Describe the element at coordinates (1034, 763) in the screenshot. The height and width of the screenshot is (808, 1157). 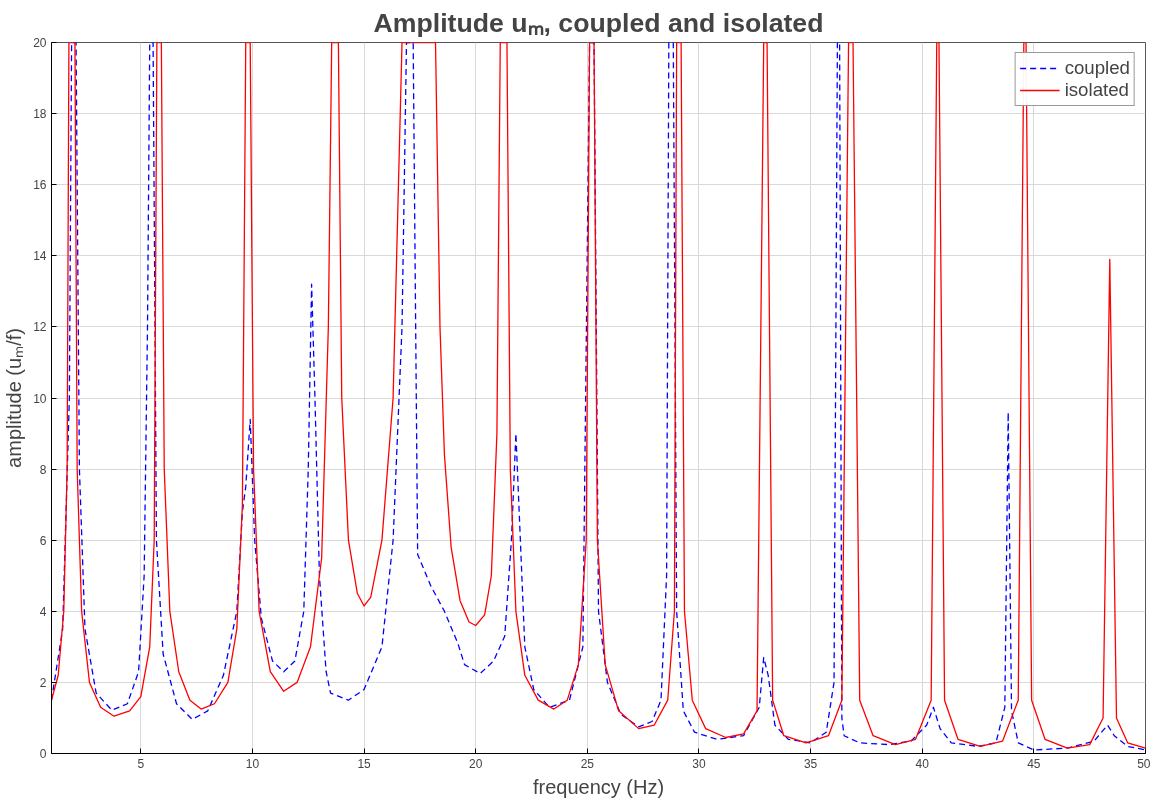
I see `x-tick-label: 45` at that location.